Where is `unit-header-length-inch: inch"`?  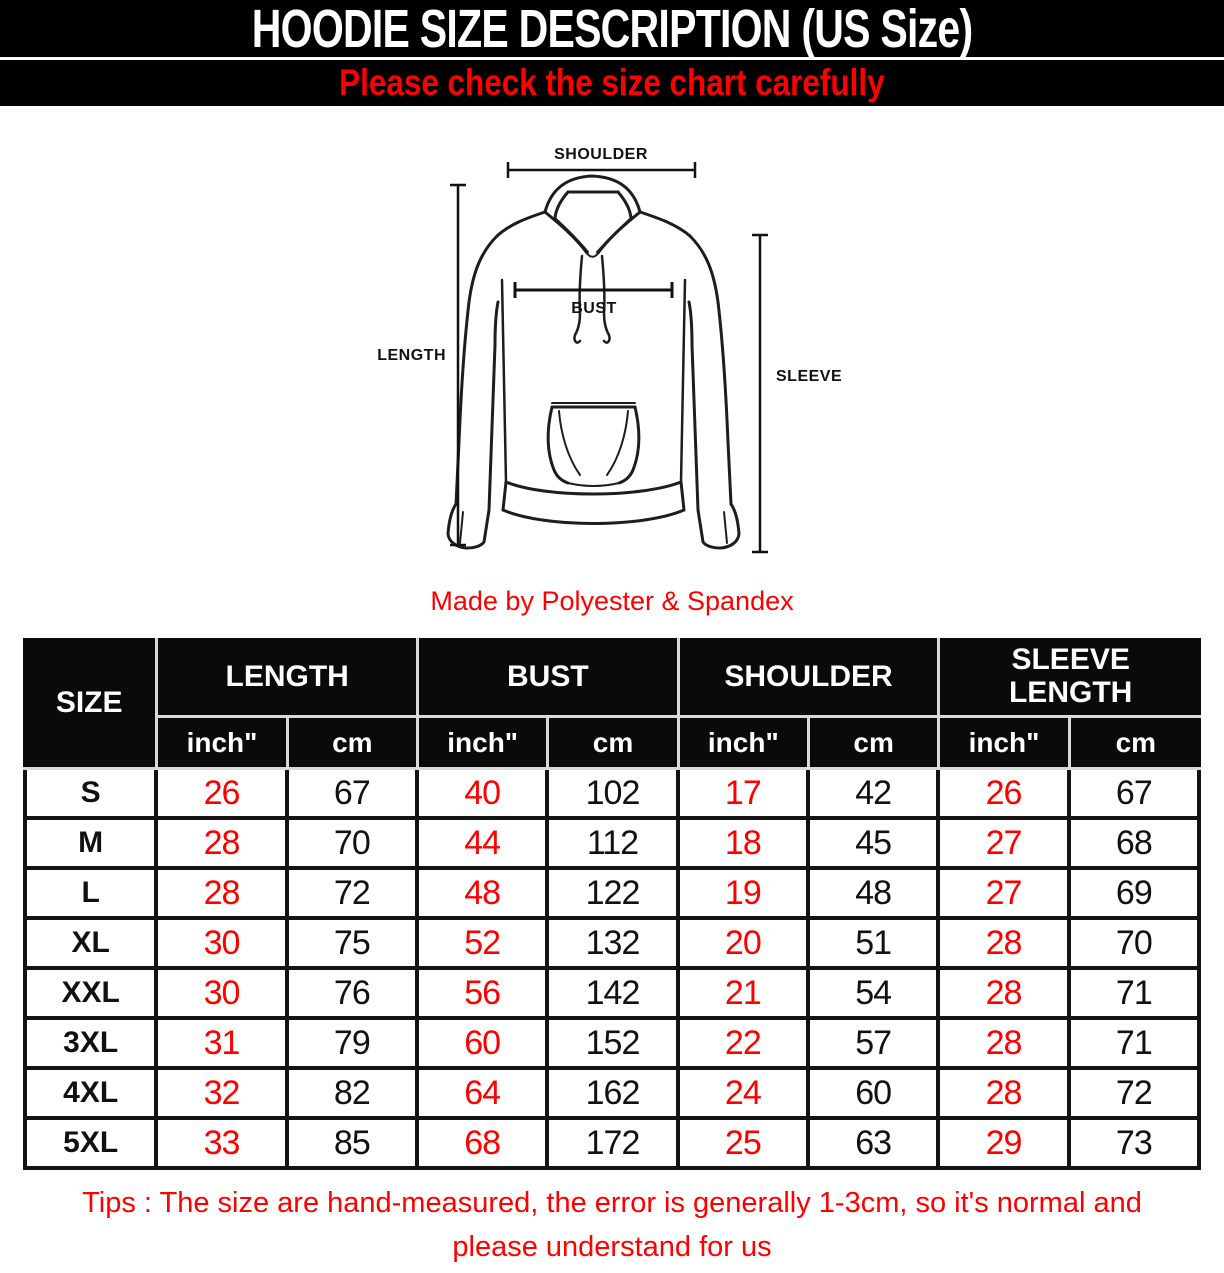
unit-header-length-inch: inch" is located at coordinates (223, 744).